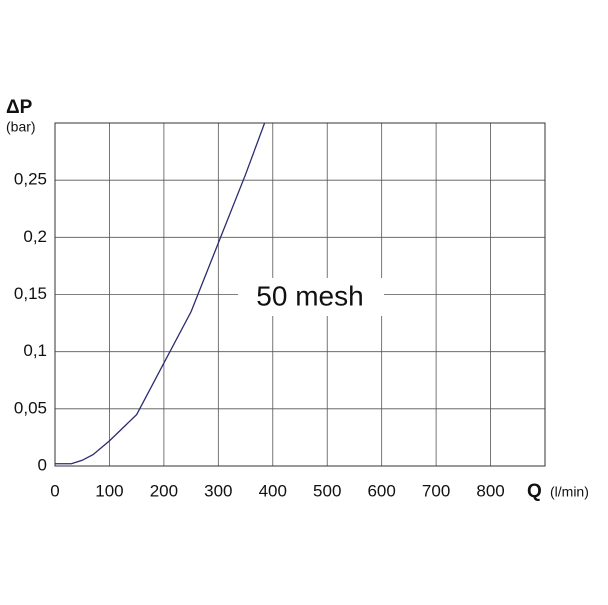 Image resolution: width=608 pixels, height=605 pixels. I want to click on x-tick-label: 700, so click(436, 490).